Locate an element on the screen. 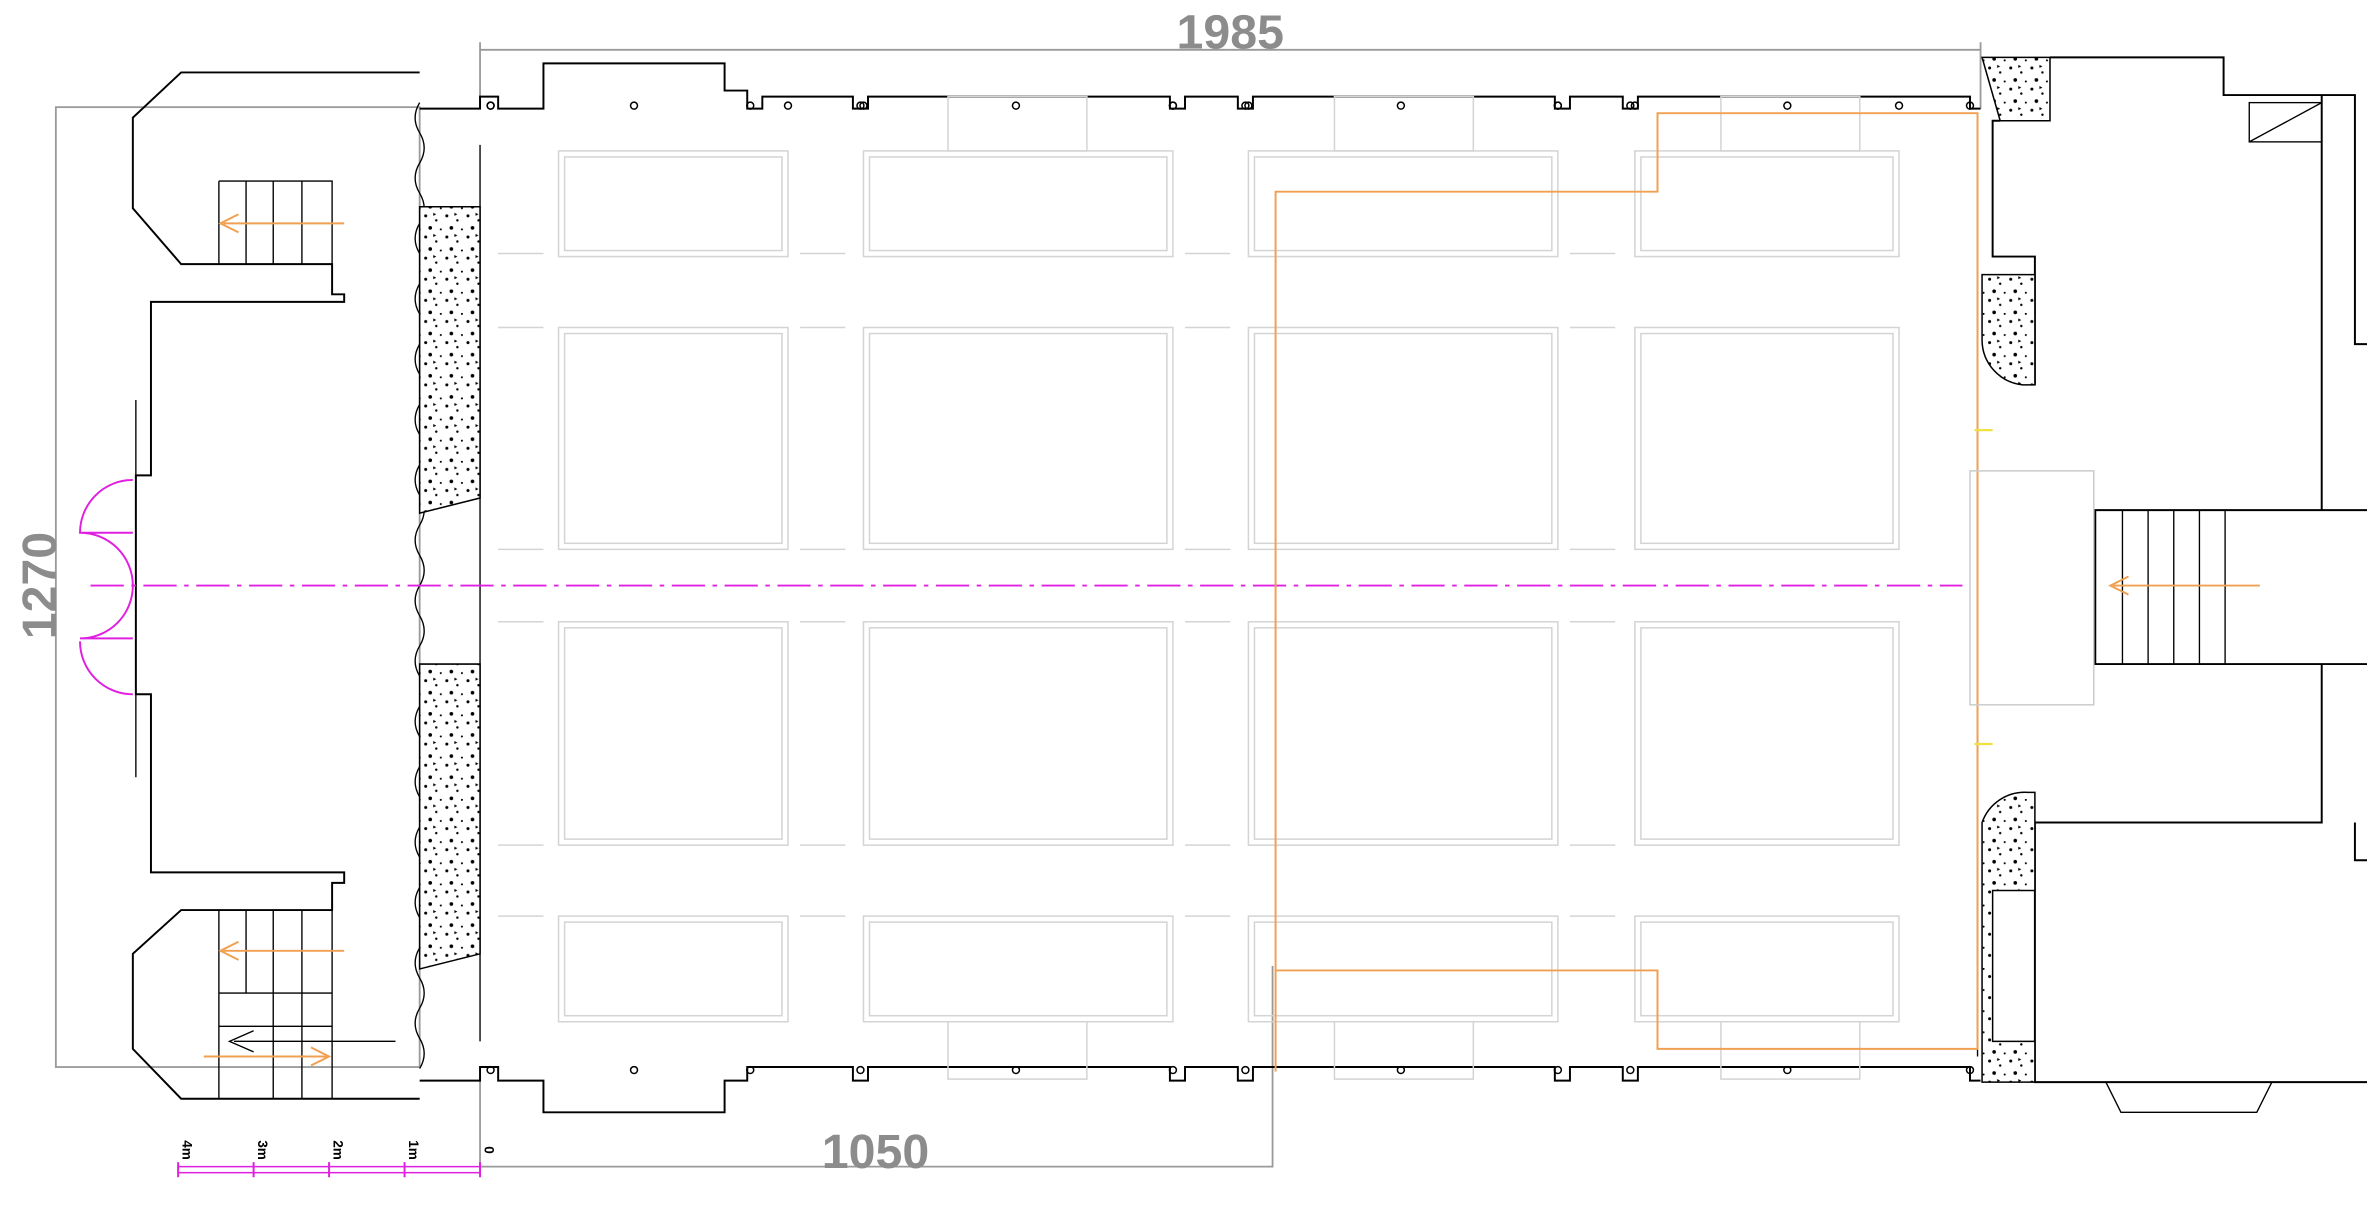 The height and width of the screenshot is (1227, 2367). scale-label: 2m is located at coordinates (338, 1150).